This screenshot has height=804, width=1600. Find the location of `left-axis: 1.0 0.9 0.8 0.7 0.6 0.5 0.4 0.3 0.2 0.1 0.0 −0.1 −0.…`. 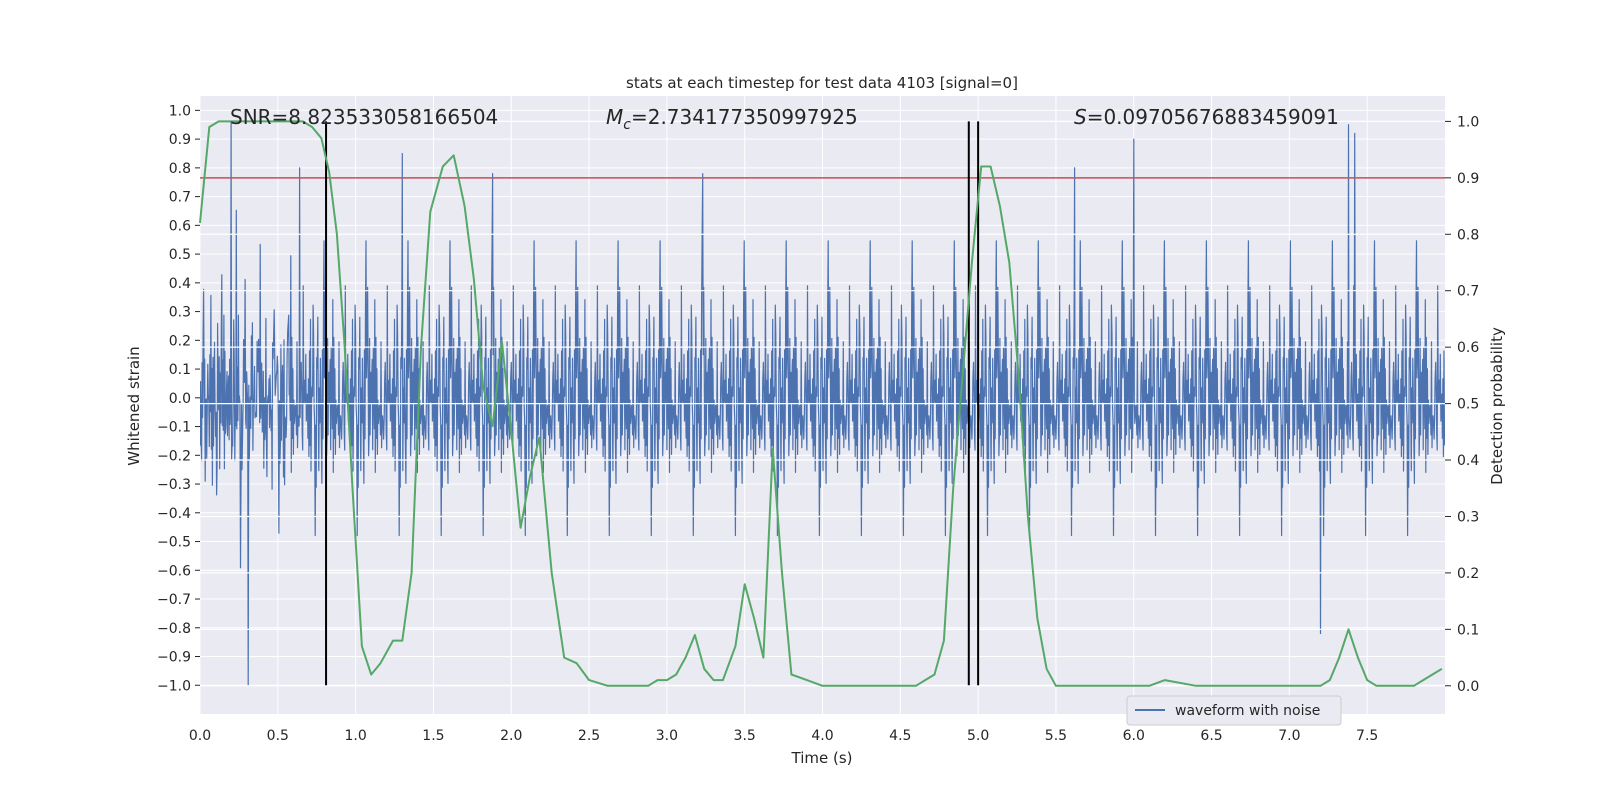

left-axis: 1.0 0.9 0.8 0.7 0.6 0.5 0.4 0.3 0.2 0.1 0.0 −0.1 −0.… is located at coordinates (178, 398).